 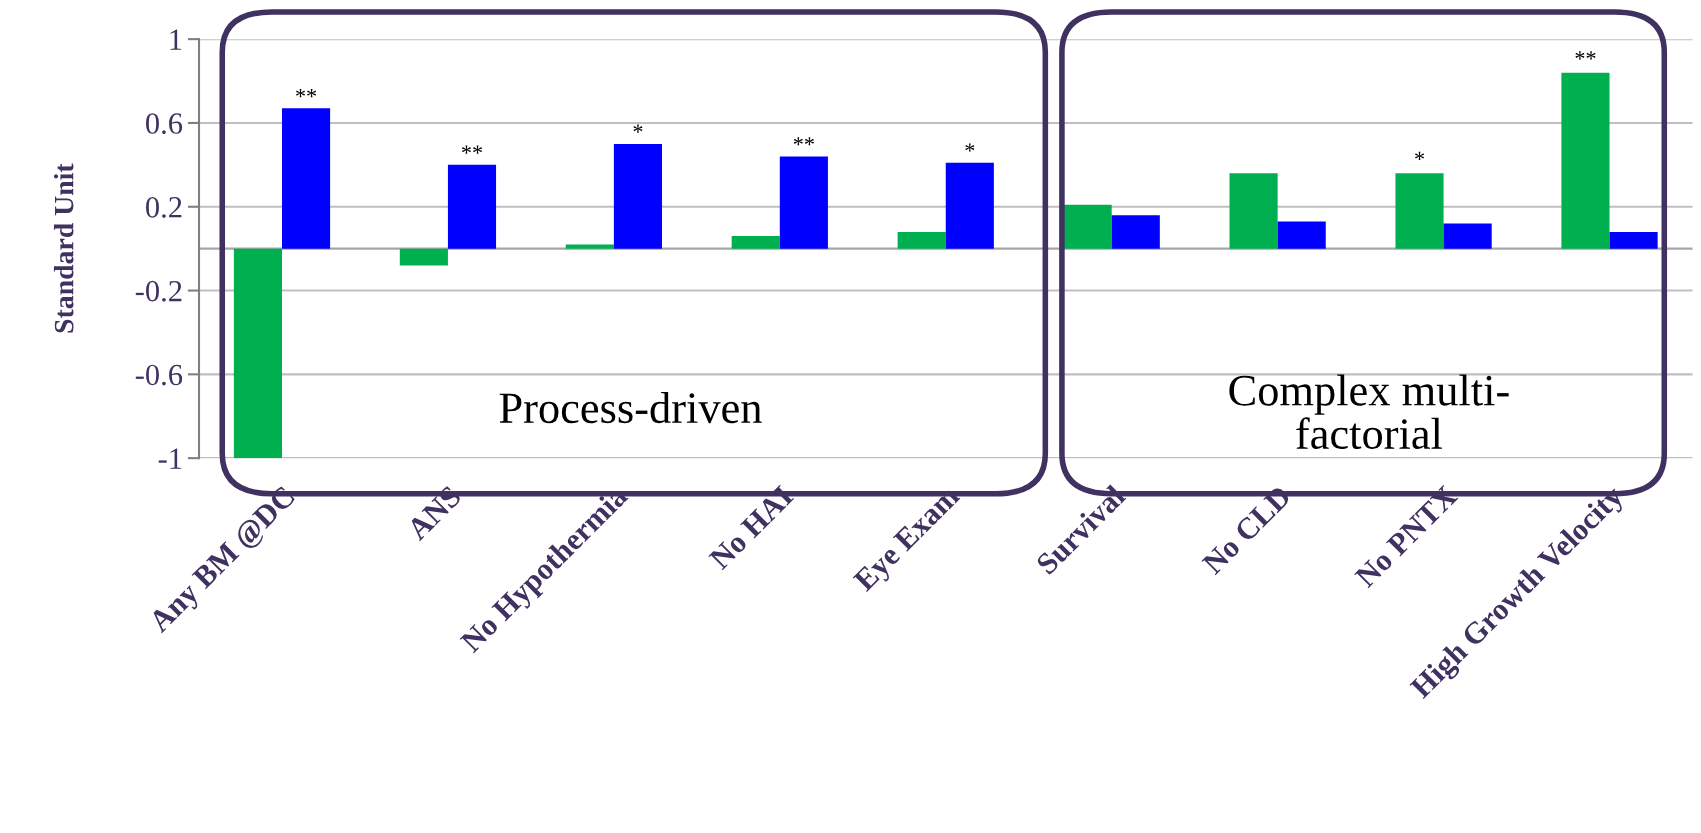 I want to click on annotation: Complex multi- factorial, so click(x=1369, y=412).